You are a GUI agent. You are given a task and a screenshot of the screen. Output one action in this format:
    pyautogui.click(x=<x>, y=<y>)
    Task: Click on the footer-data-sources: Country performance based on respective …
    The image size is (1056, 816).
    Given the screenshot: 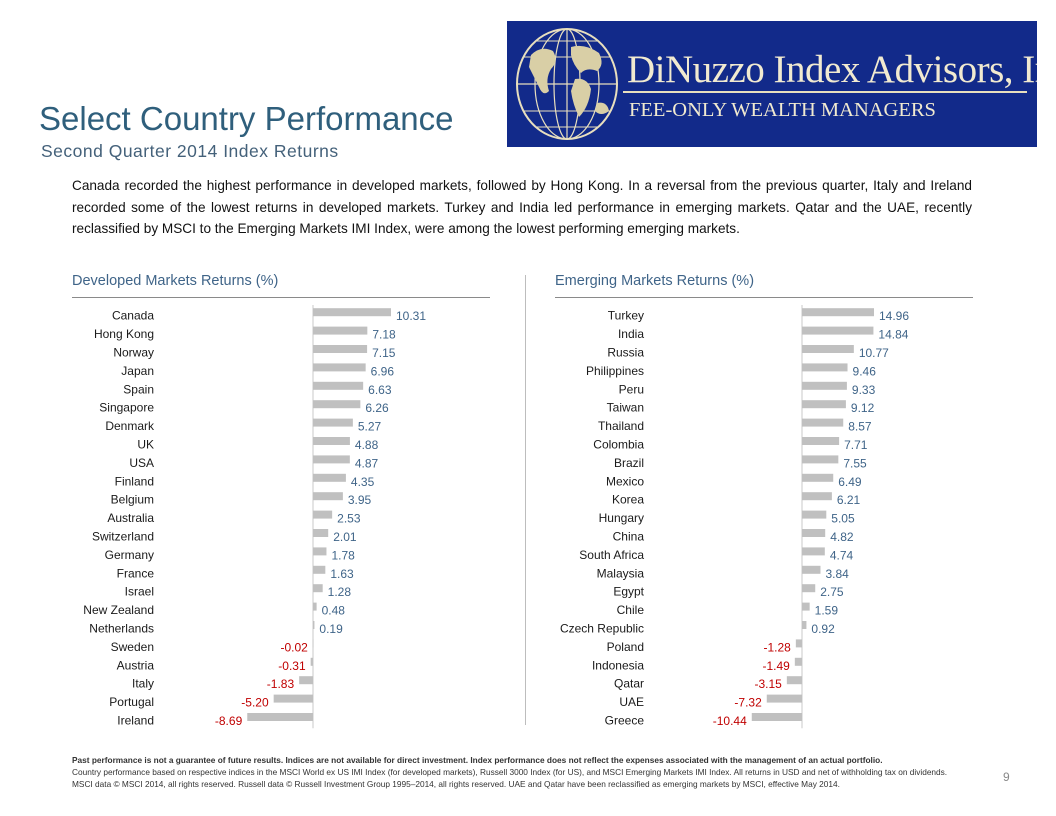 What is the action you would take?
    pyautogui.click(x=510, y=778)
    